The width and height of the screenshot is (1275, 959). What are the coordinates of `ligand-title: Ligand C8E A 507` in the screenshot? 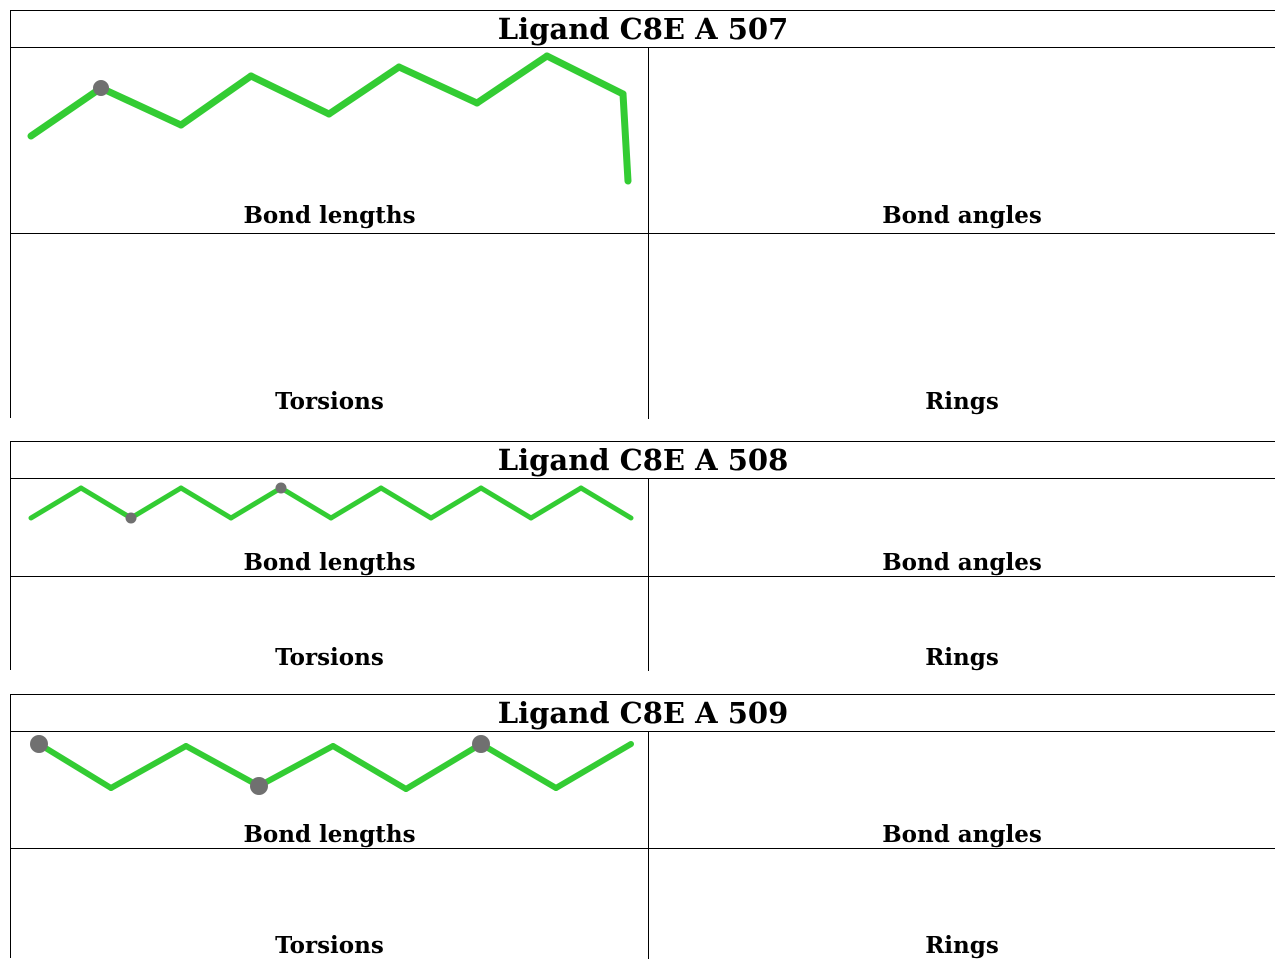 It's located at (643, 29).